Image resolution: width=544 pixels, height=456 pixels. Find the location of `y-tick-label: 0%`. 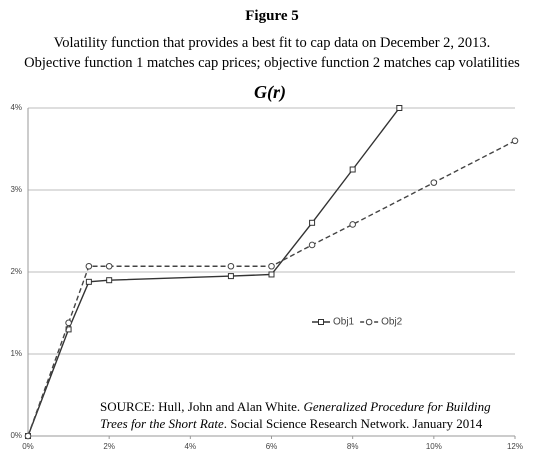

y-tick-label: 0% is located at coordinates (16, 435).